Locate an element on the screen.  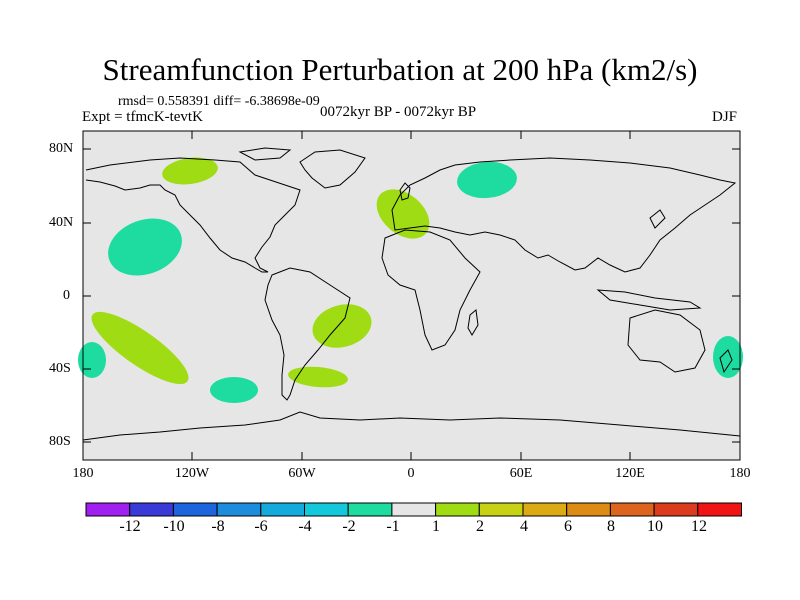
rmsd-diff-stats: rmsd= 0.558391 diff= -6.38698e-09 is located at coordinates (219, 101).